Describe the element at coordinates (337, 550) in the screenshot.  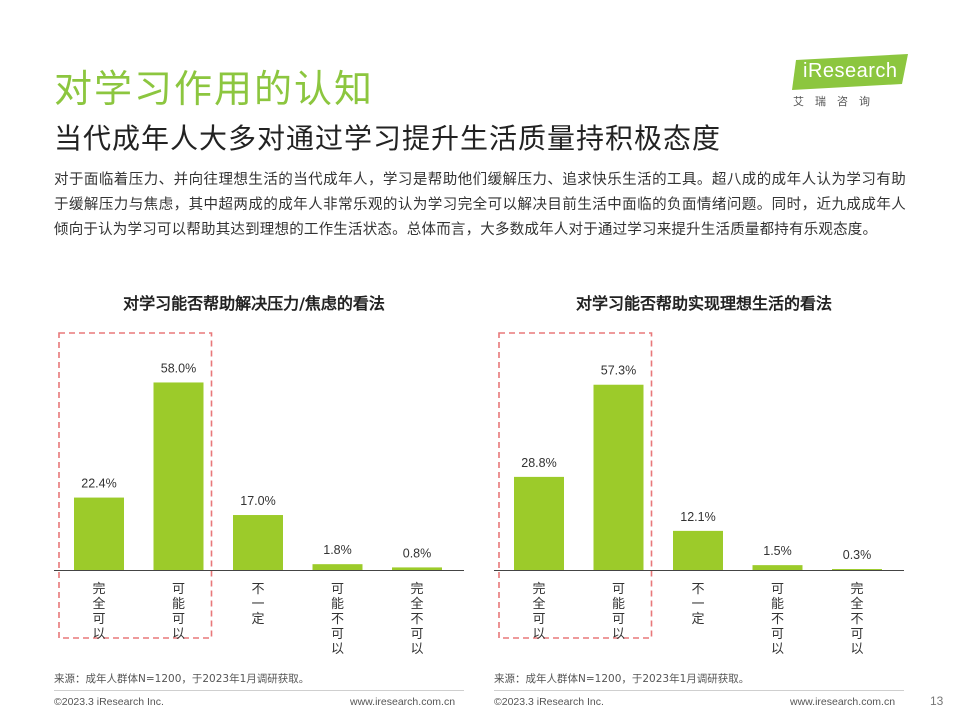
I see `value-label: 1.8%` at that location.